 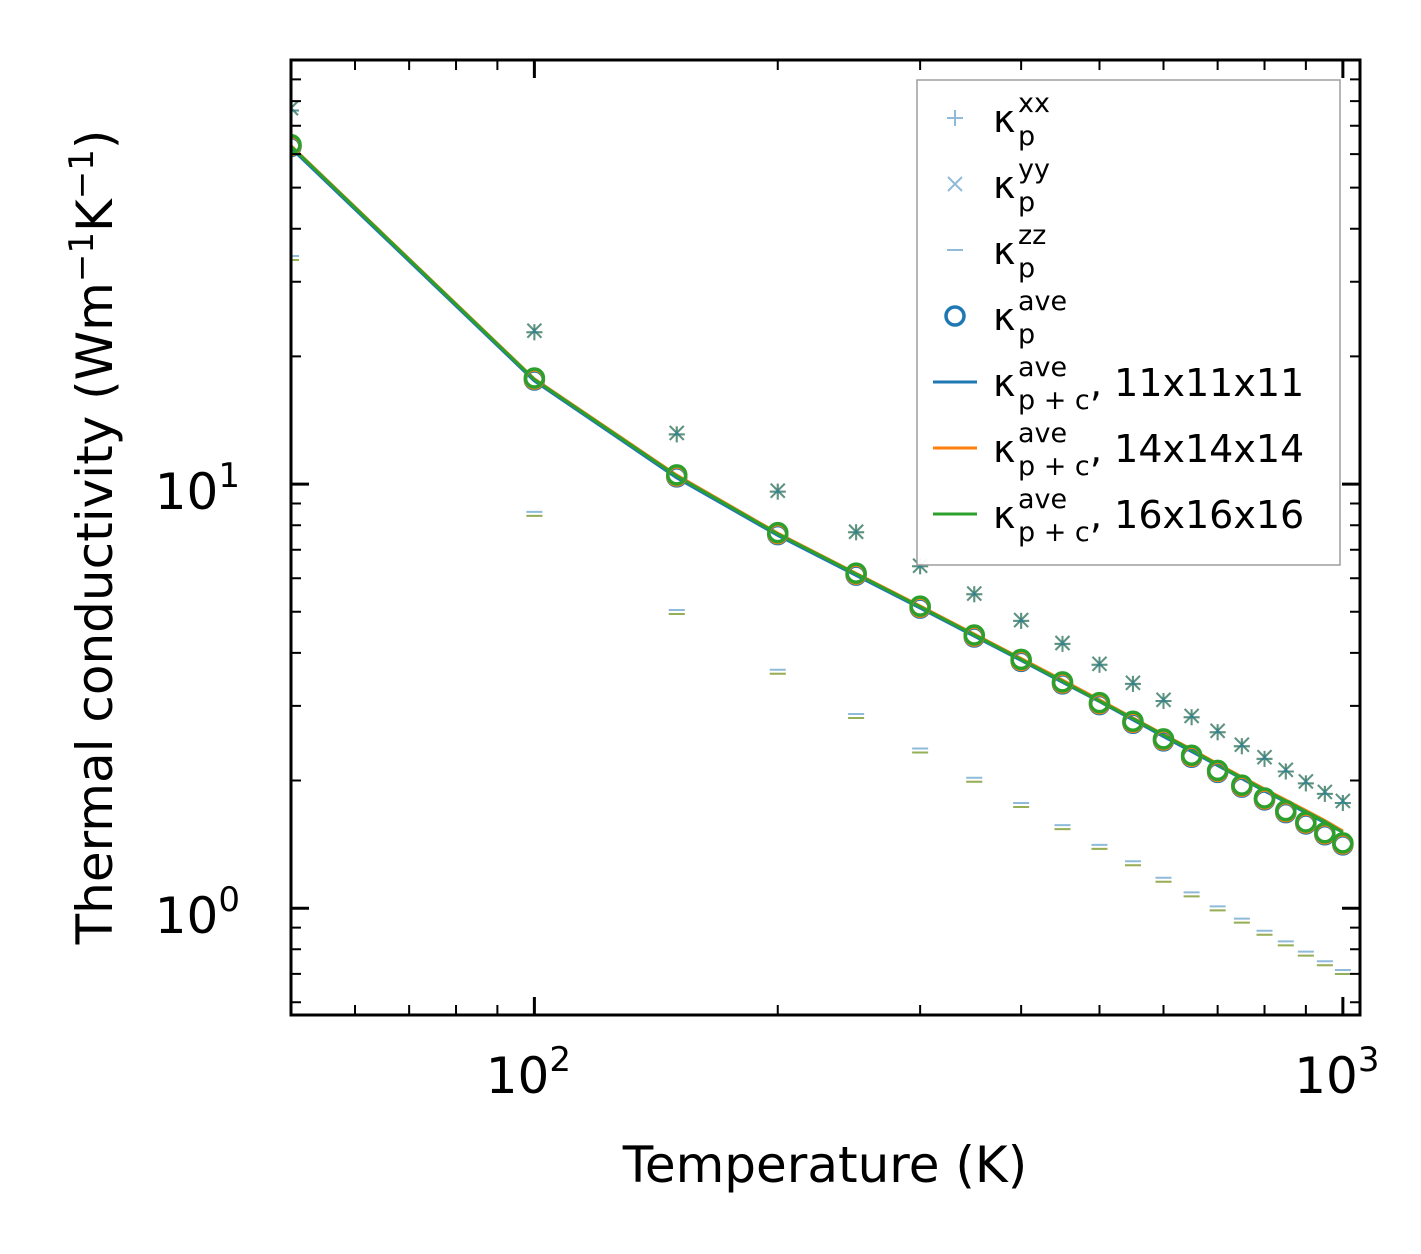 I want to click on legend-label: κzz p, so click(x=1019, y=252).